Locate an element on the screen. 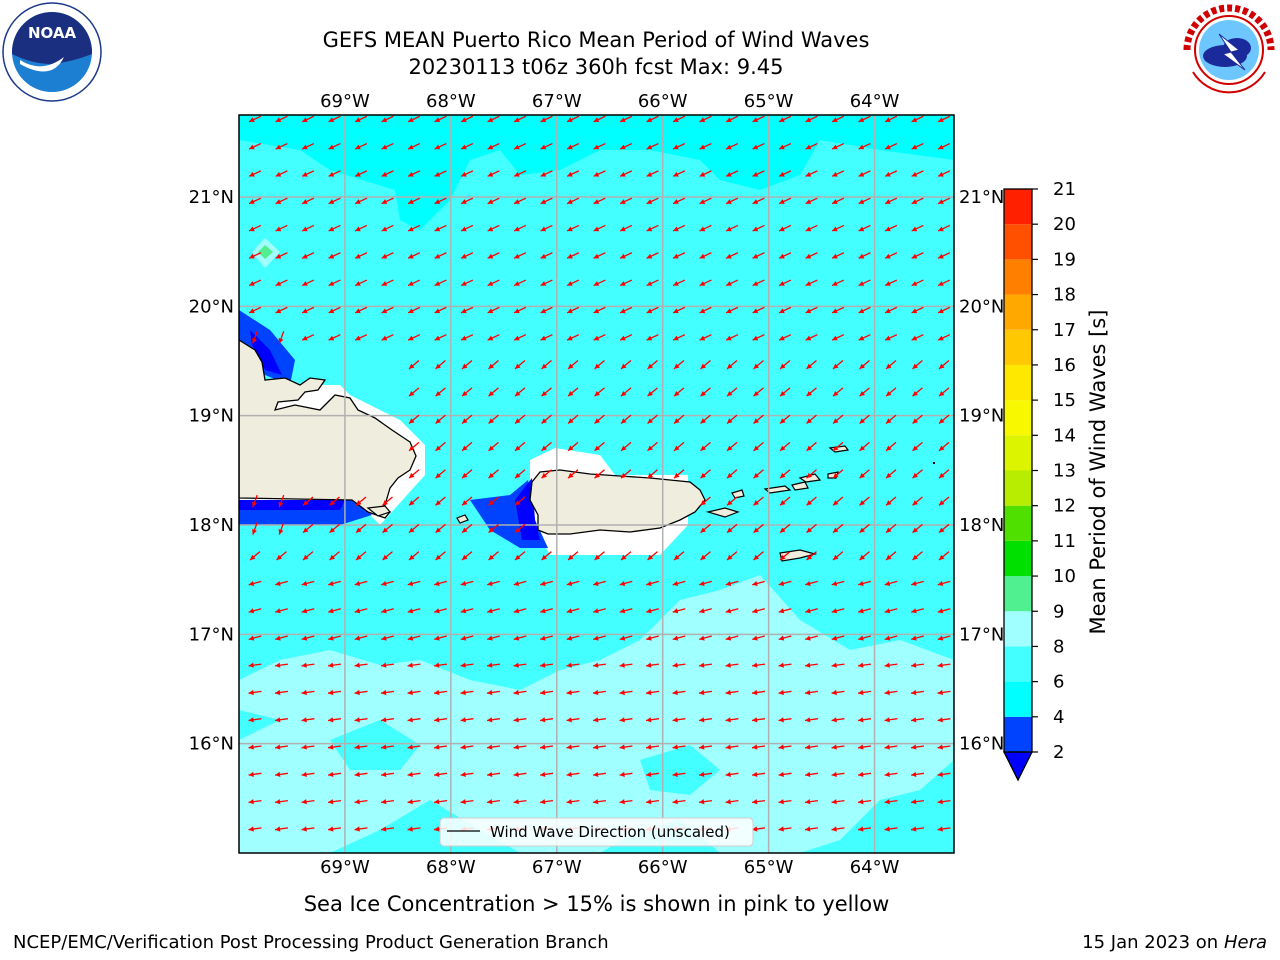  colorbar-tick-label: 19 is located at coordinates (1064, 259).